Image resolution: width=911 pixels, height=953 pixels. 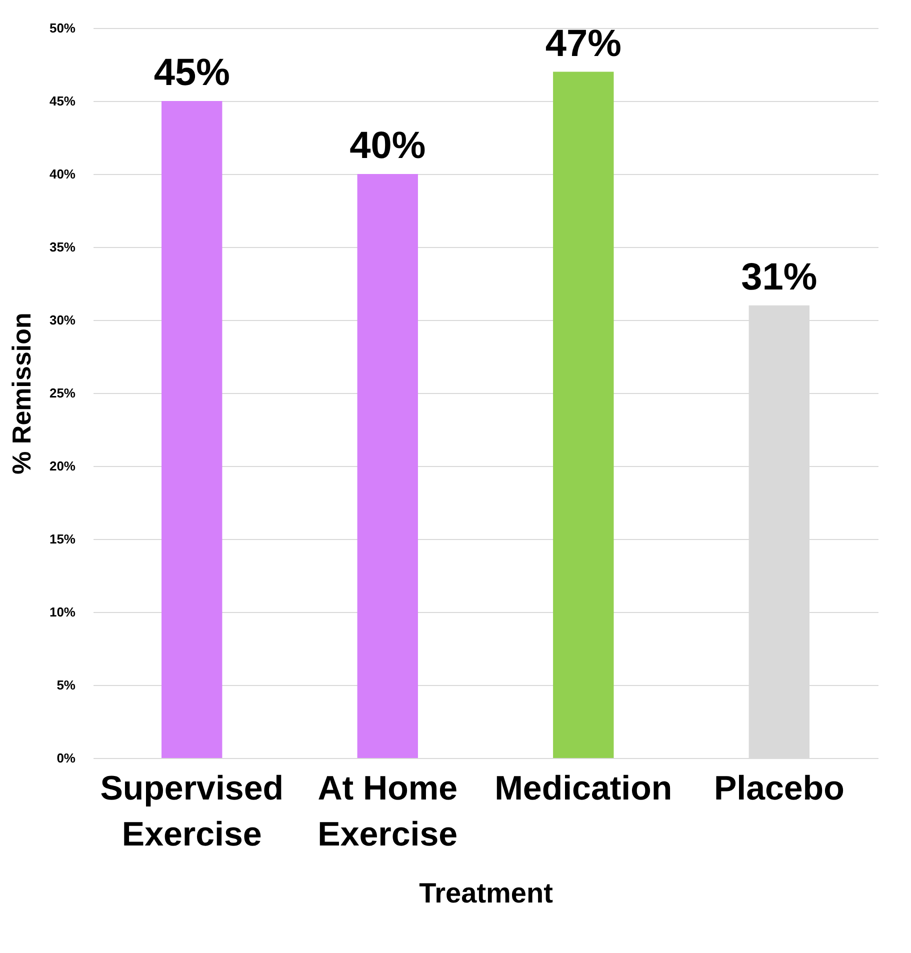 What do you see at coordinates (486, 893) in the screenshot?
I see `x-axis-title: Treatment` at bounding box center [486, 893].